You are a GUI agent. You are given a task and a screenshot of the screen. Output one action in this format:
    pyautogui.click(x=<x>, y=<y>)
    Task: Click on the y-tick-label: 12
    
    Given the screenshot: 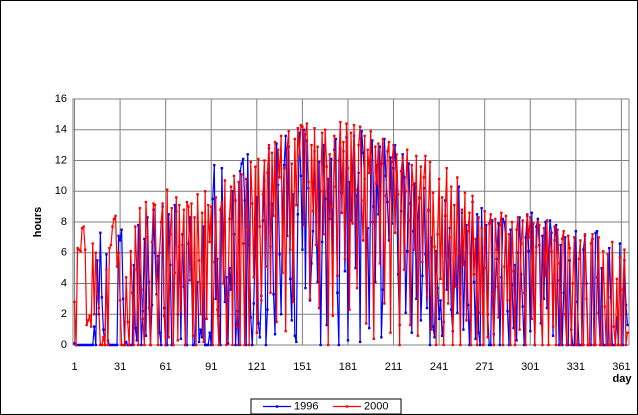 What is the action you would take?
    pyautogui.click(x=61, y=160)
    